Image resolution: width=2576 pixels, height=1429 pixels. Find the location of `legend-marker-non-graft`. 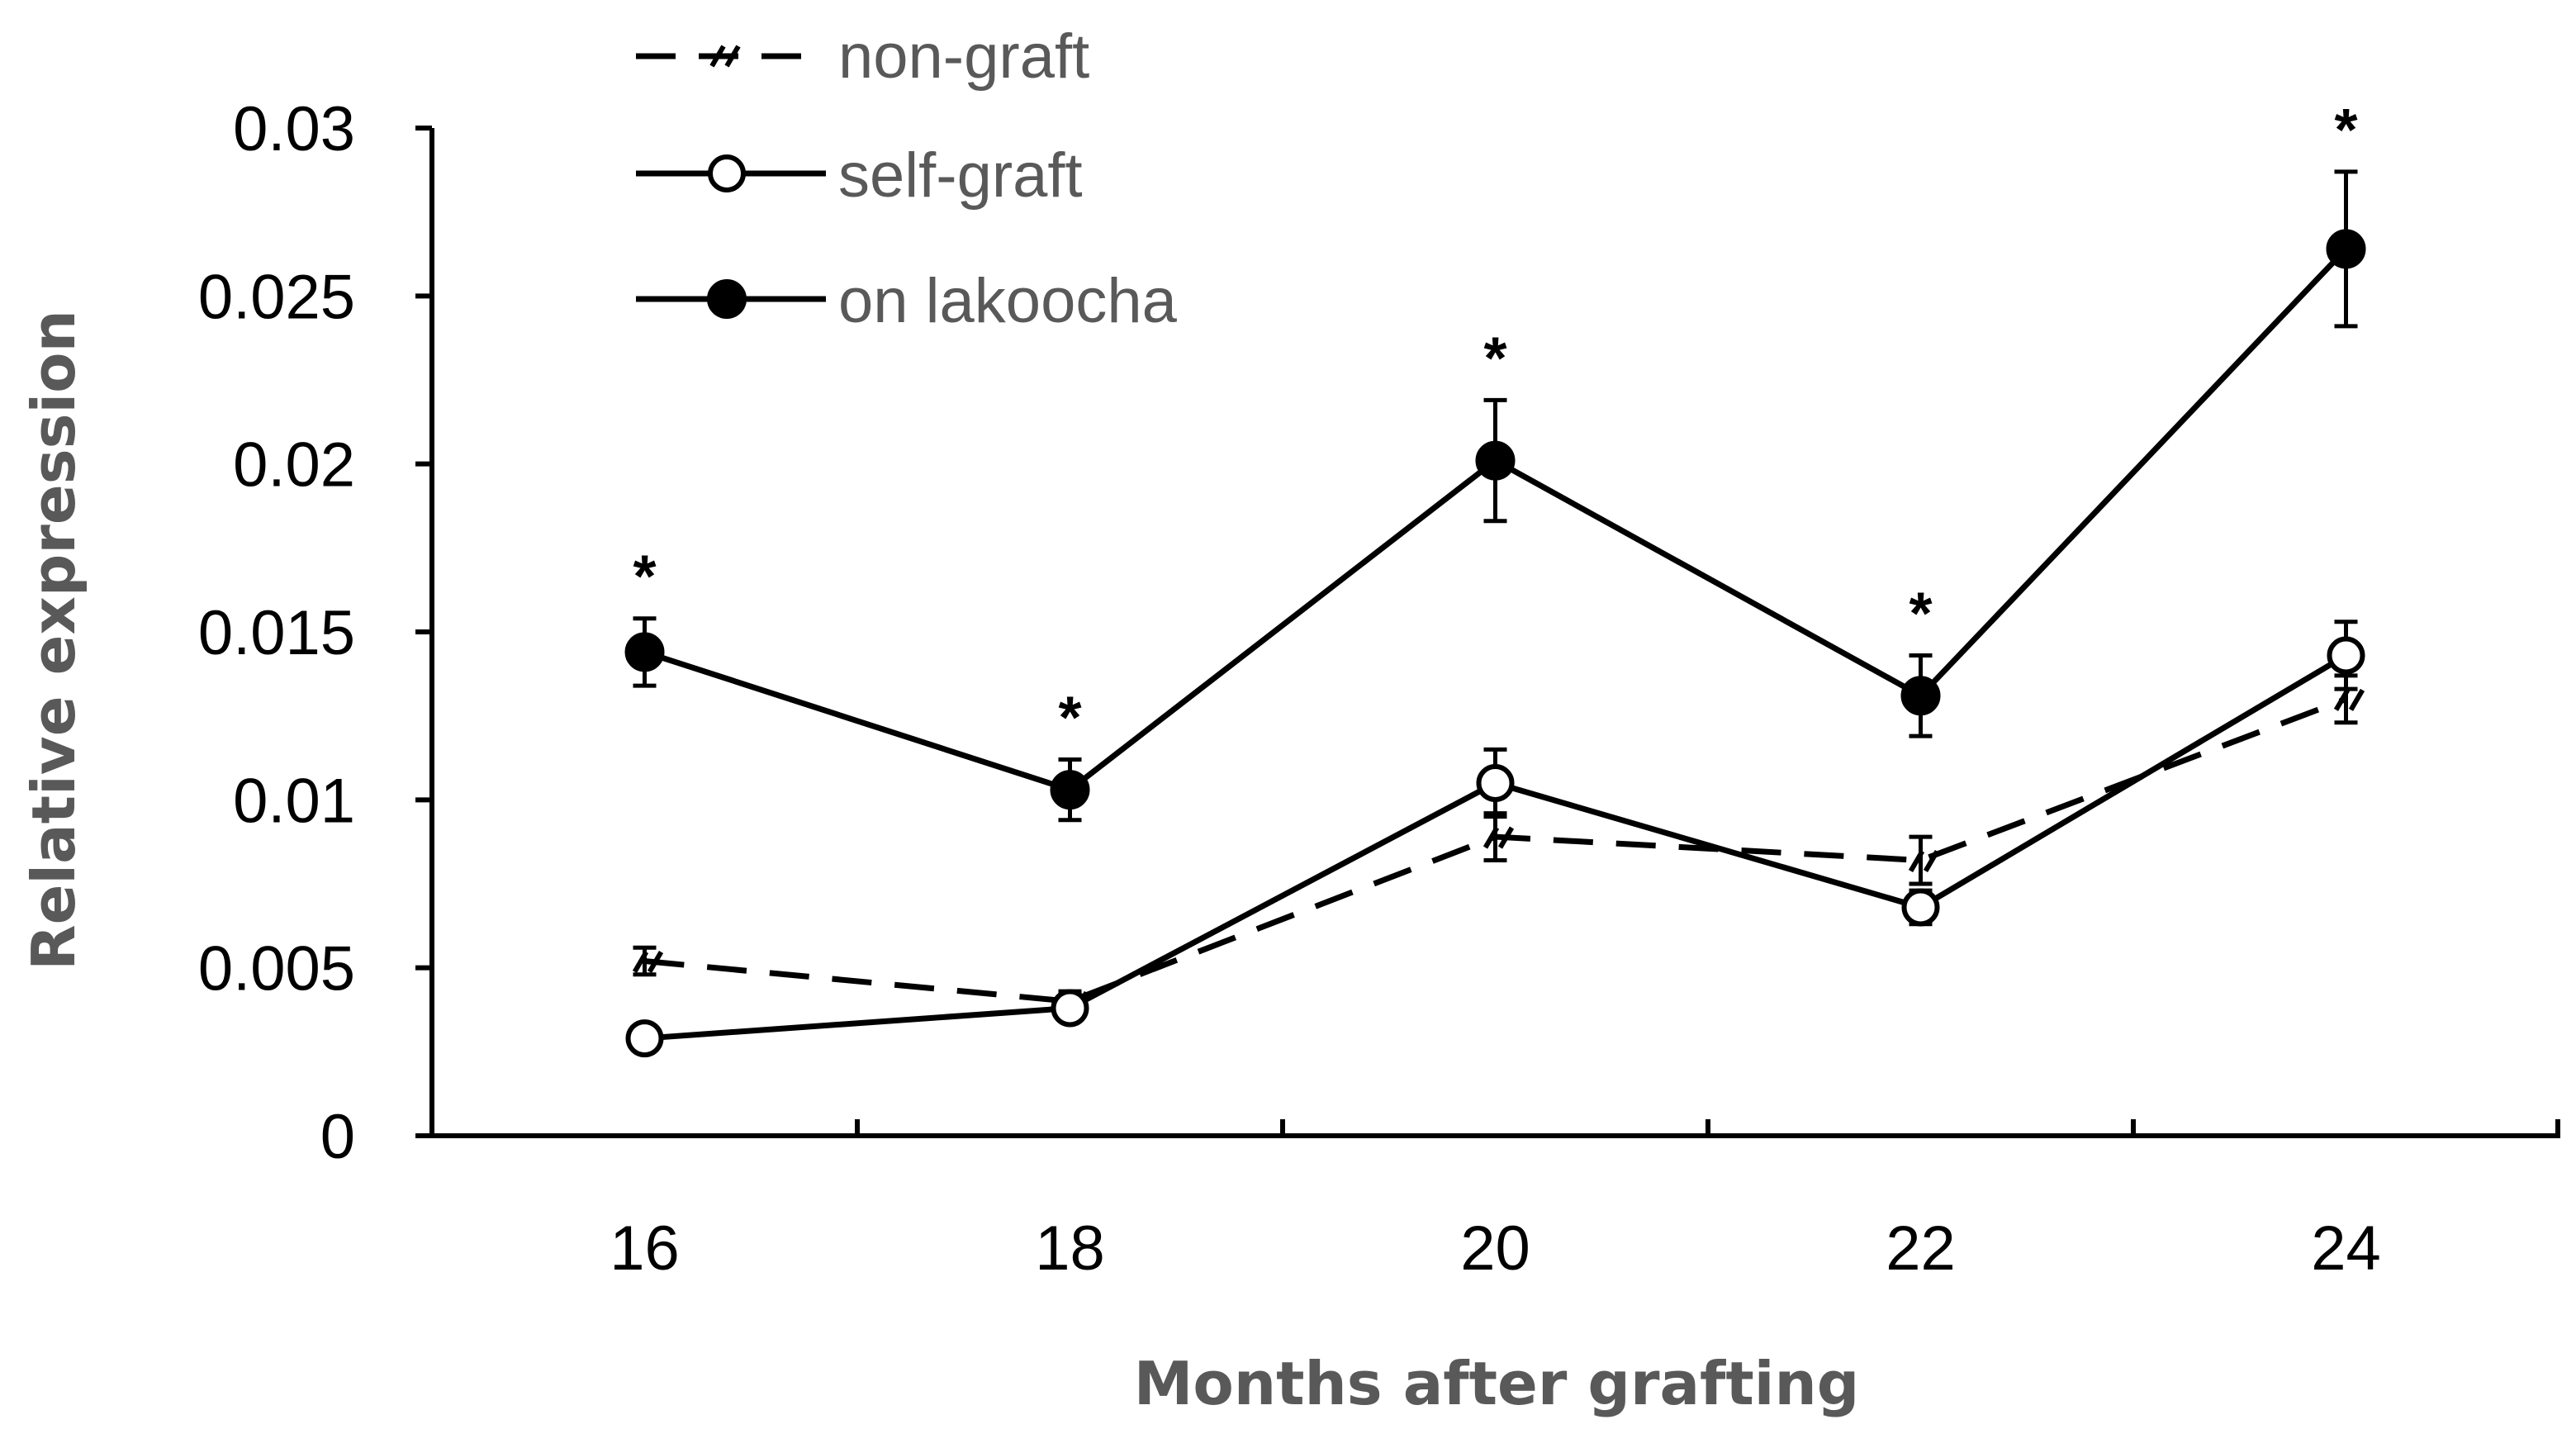

legend-marker-non-graft is located at coordinates (725, 56).